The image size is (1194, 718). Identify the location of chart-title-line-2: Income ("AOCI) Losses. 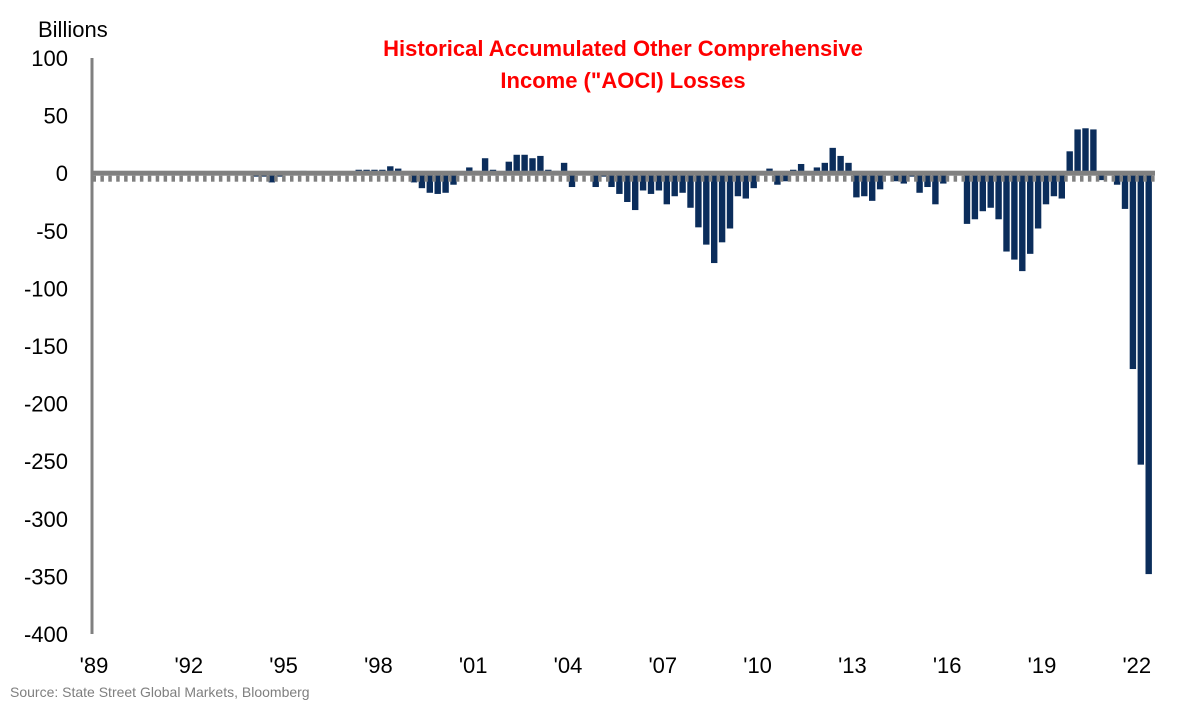
(622, 80).